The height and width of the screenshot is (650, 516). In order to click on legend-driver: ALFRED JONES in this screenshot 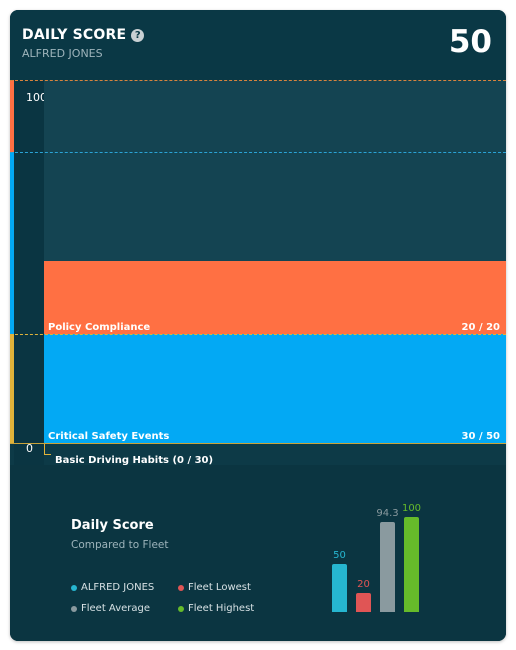, I will do `click(112, 587)`.